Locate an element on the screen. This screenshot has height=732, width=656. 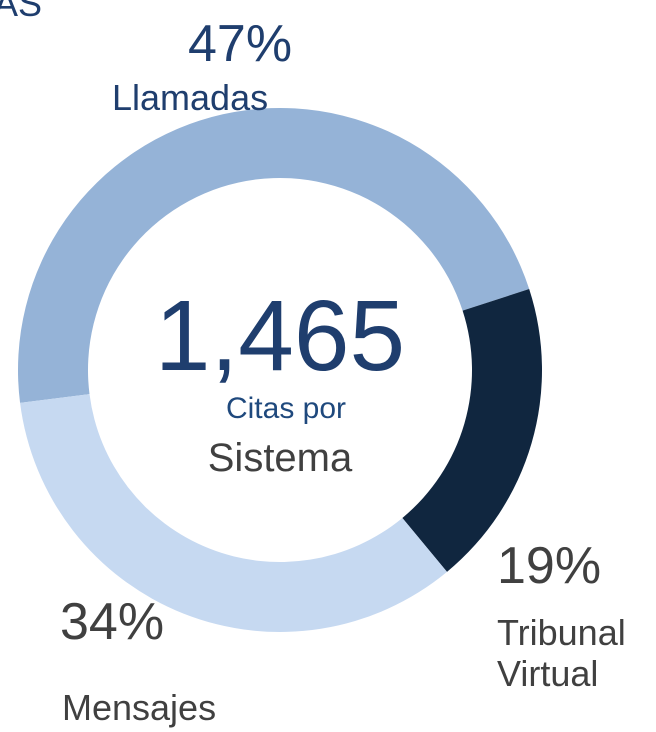
category-label: Llamadas is located at coordinates (190, 97).